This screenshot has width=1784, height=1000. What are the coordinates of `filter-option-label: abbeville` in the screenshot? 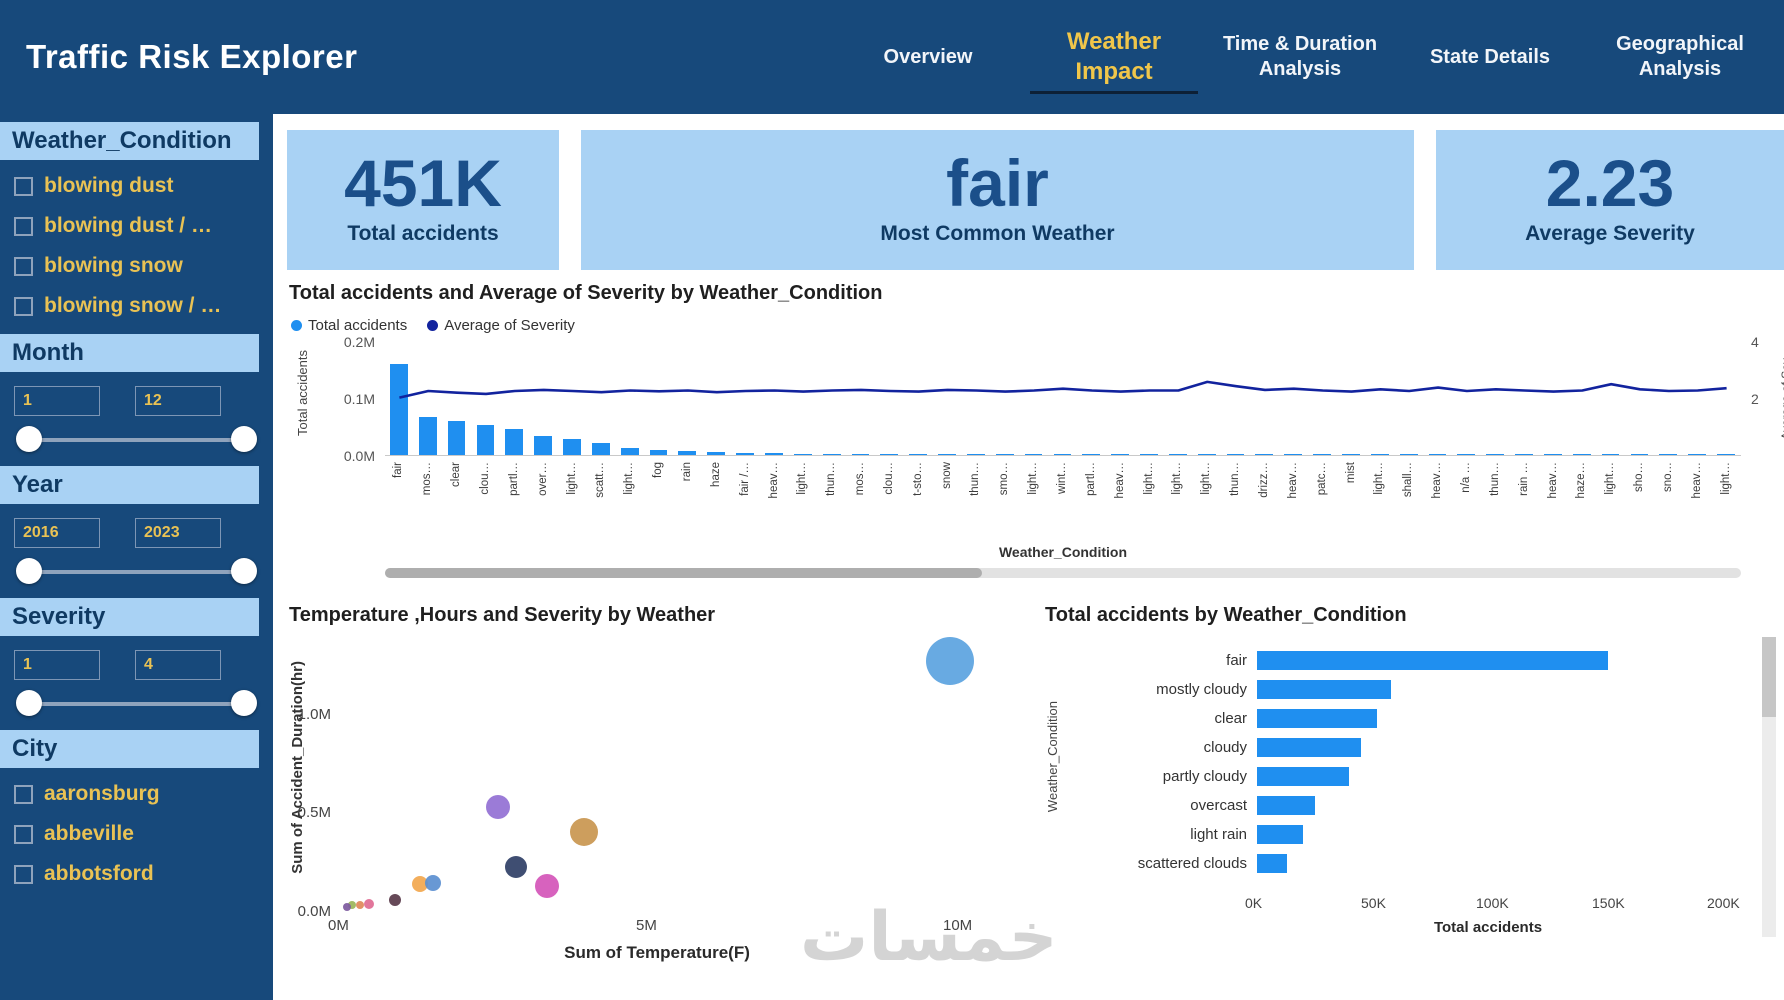 It's located at (89, 833).